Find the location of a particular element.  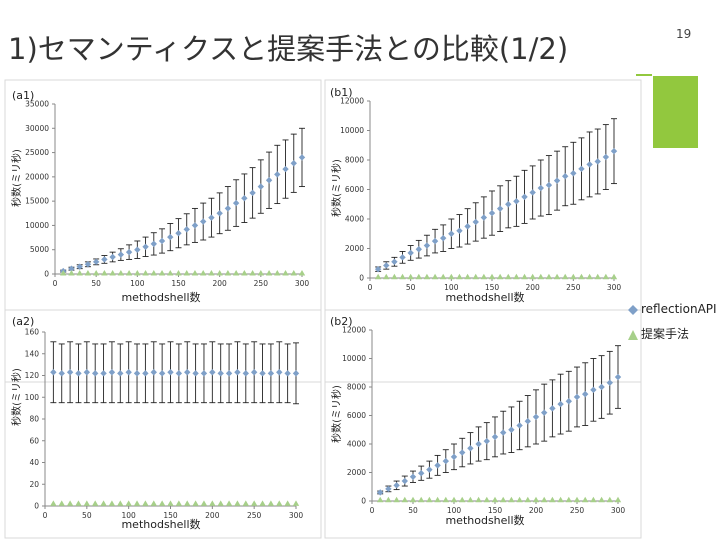

triangle-marker-icon is located at coordinates (633, 334).